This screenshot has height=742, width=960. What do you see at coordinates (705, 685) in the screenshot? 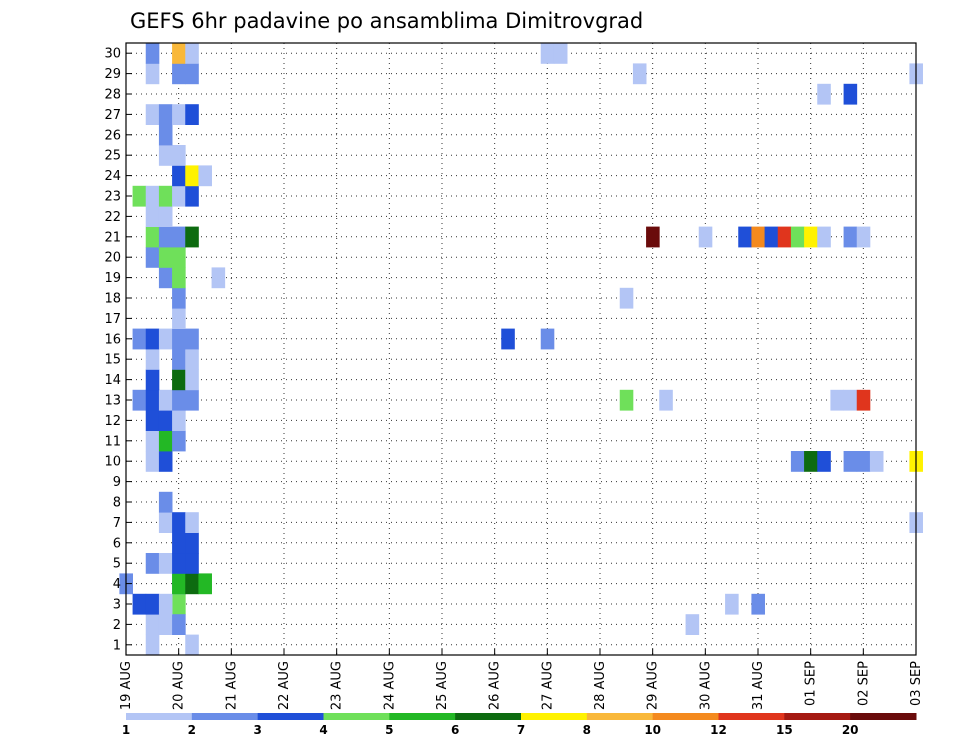
I see `x-tick-label: 30 AUG` at bounding box center [705, 685].